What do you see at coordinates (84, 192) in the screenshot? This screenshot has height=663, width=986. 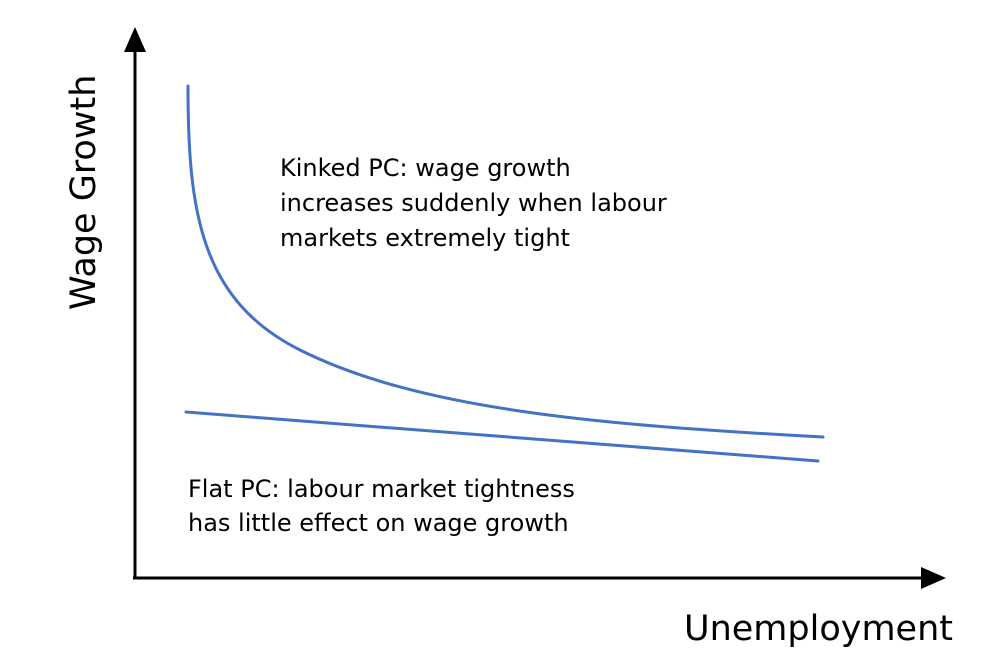 I see `y-axis-label: Wage Growth` at bounding box center [84, 192].